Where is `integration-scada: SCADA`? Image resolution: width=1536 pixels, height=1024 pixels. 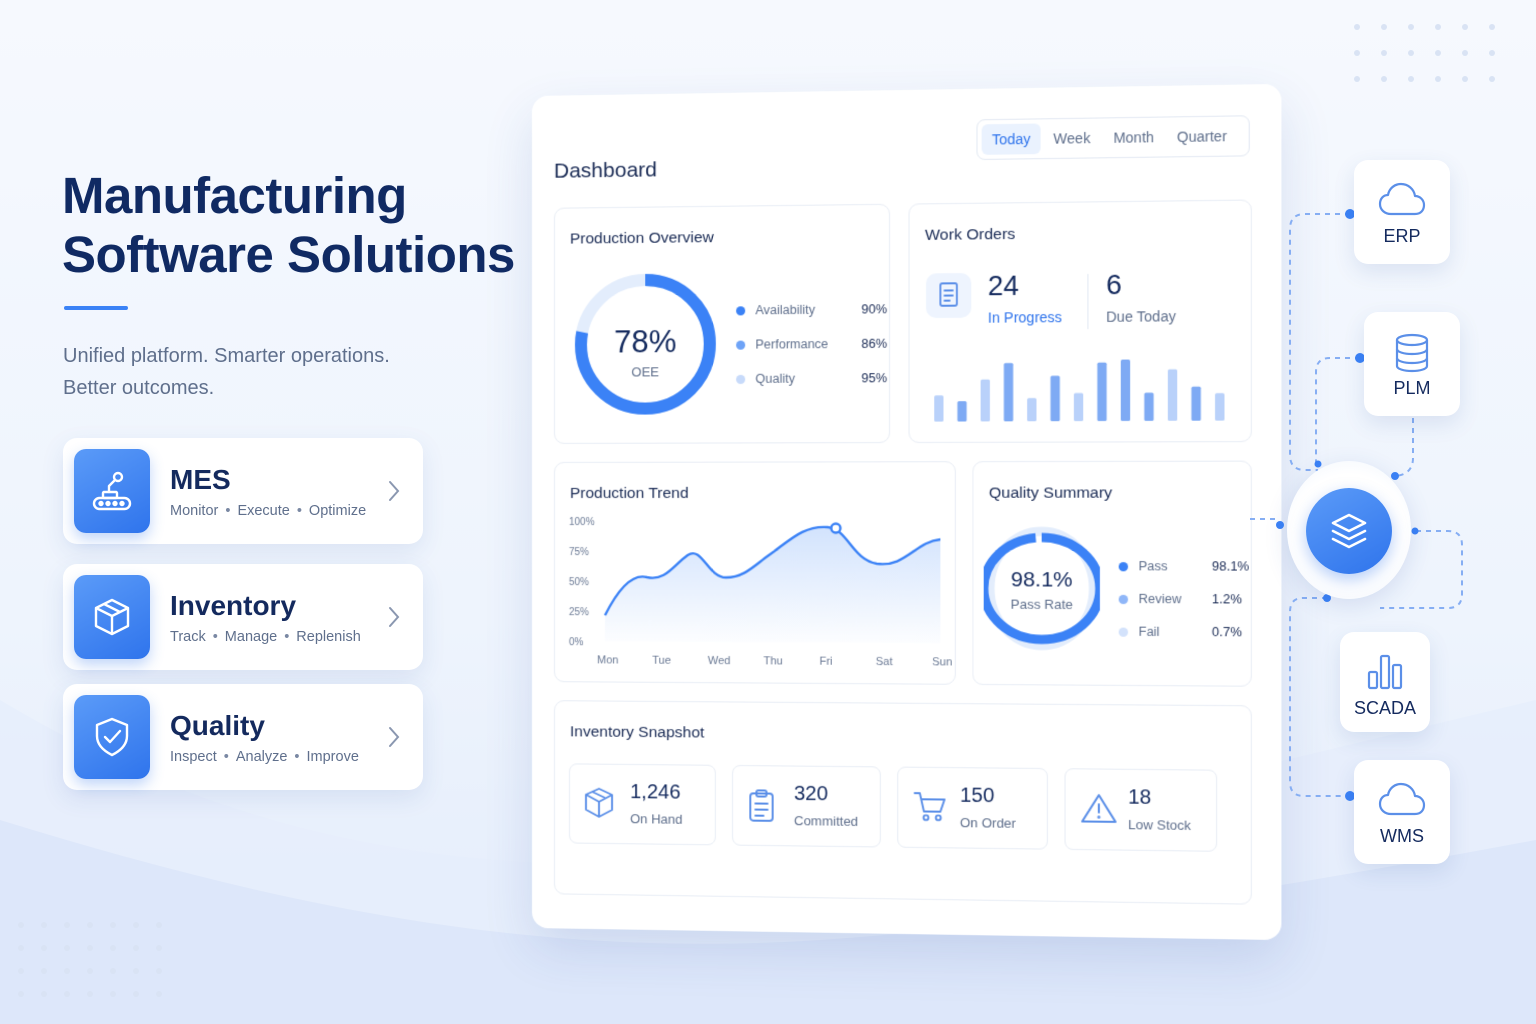
integration-scada: SCADA is located at coordinates (1385, 682).